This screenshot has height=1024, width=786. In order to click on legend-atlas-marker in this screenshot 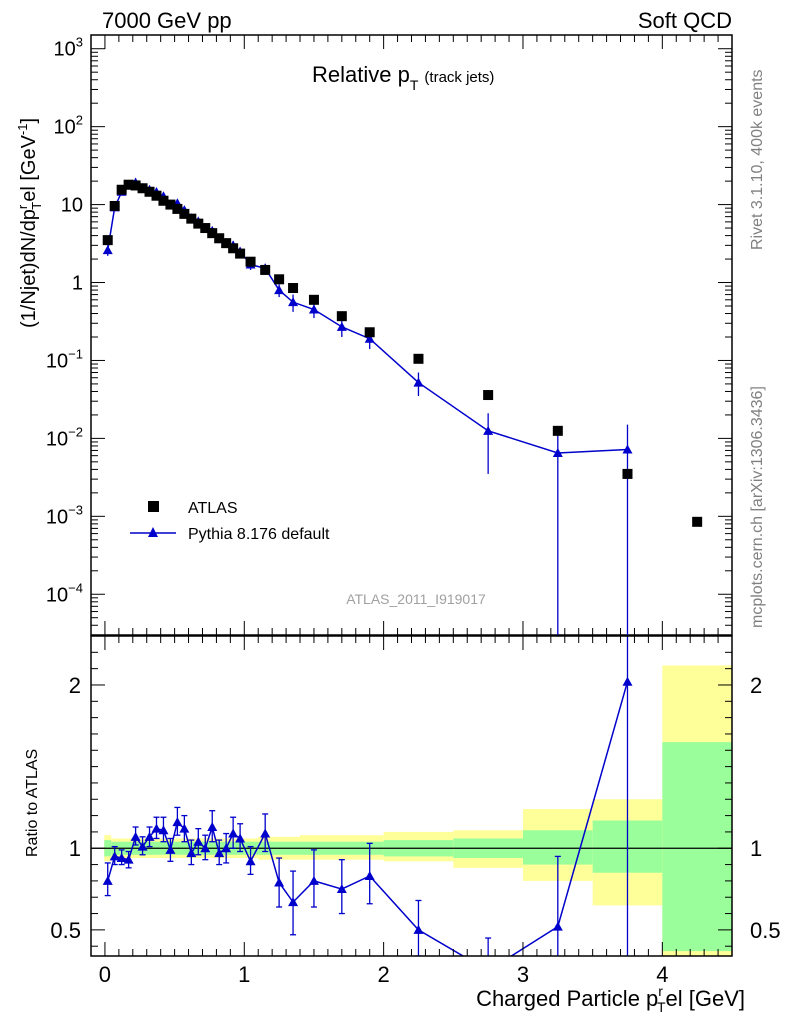, I will do `click(153, 506)`.